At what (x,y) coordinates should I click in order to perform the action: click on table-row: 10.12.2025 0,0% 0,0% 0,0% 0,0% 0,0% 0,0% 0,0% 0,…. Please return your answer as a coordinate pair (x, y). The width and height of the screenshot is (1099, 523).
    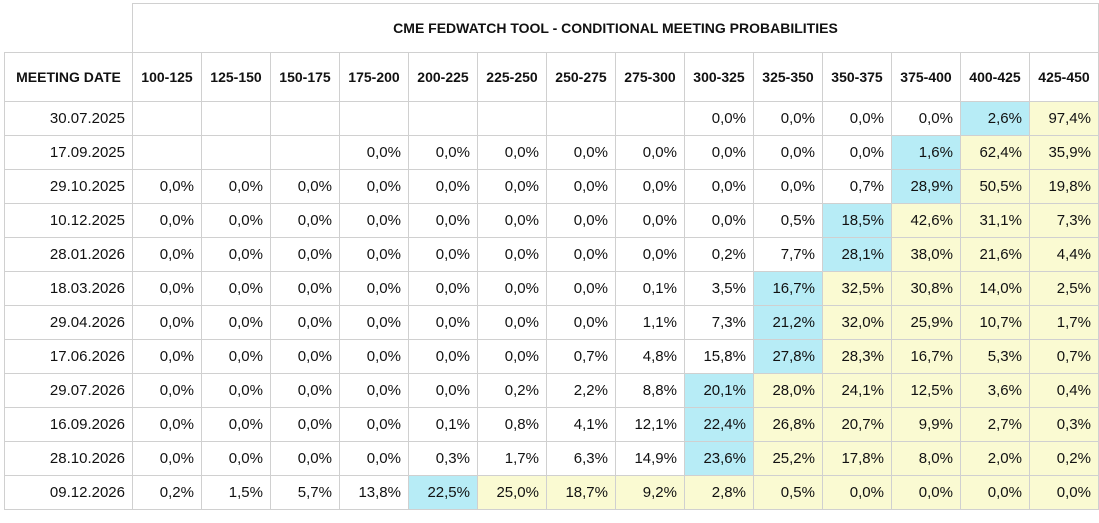
    Looking at the image, I should click on (551, 220).